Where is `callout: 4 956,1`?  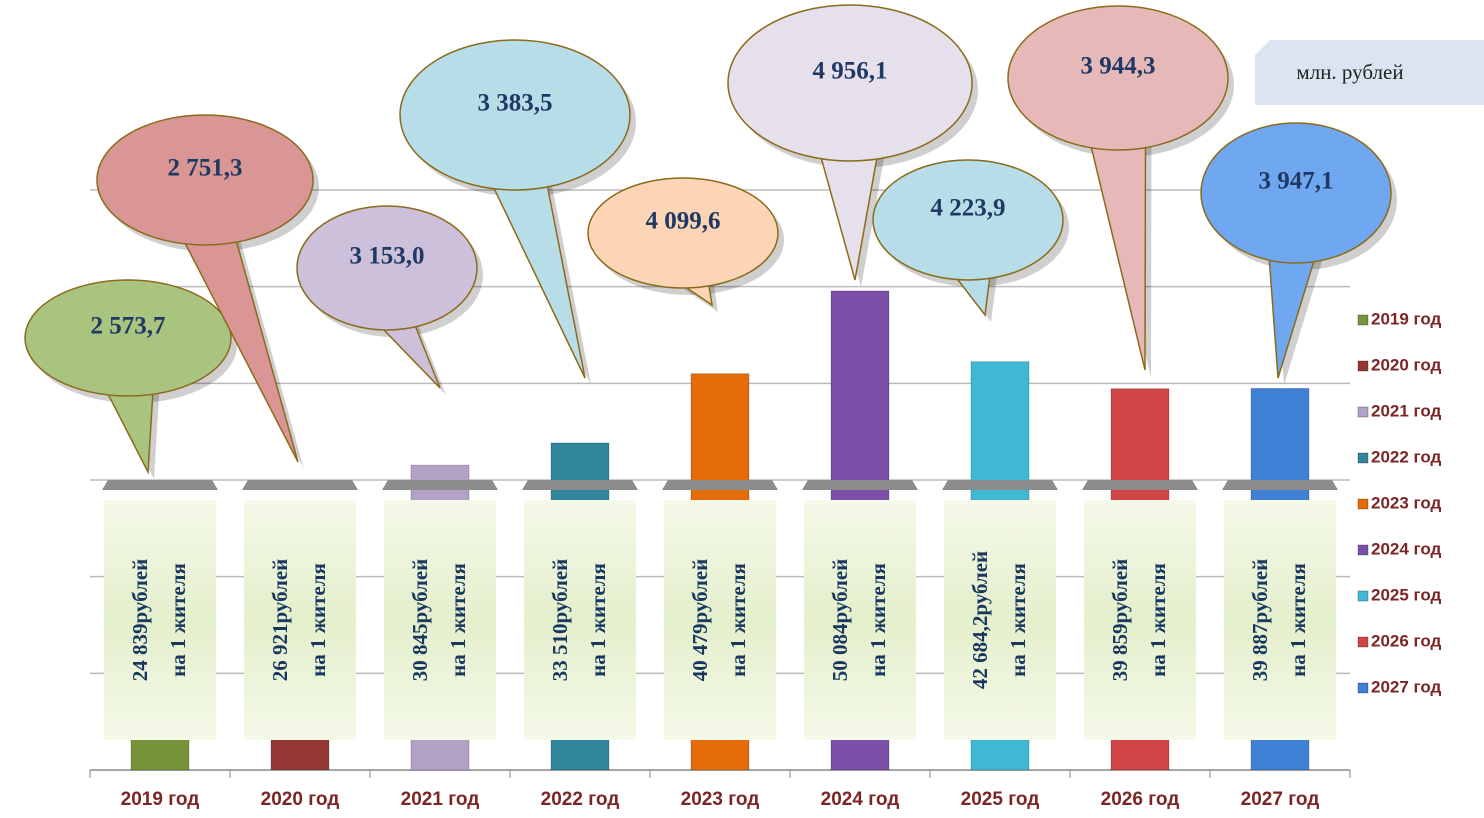 callout: 4 956,1 is located at coordinates (852, 145).